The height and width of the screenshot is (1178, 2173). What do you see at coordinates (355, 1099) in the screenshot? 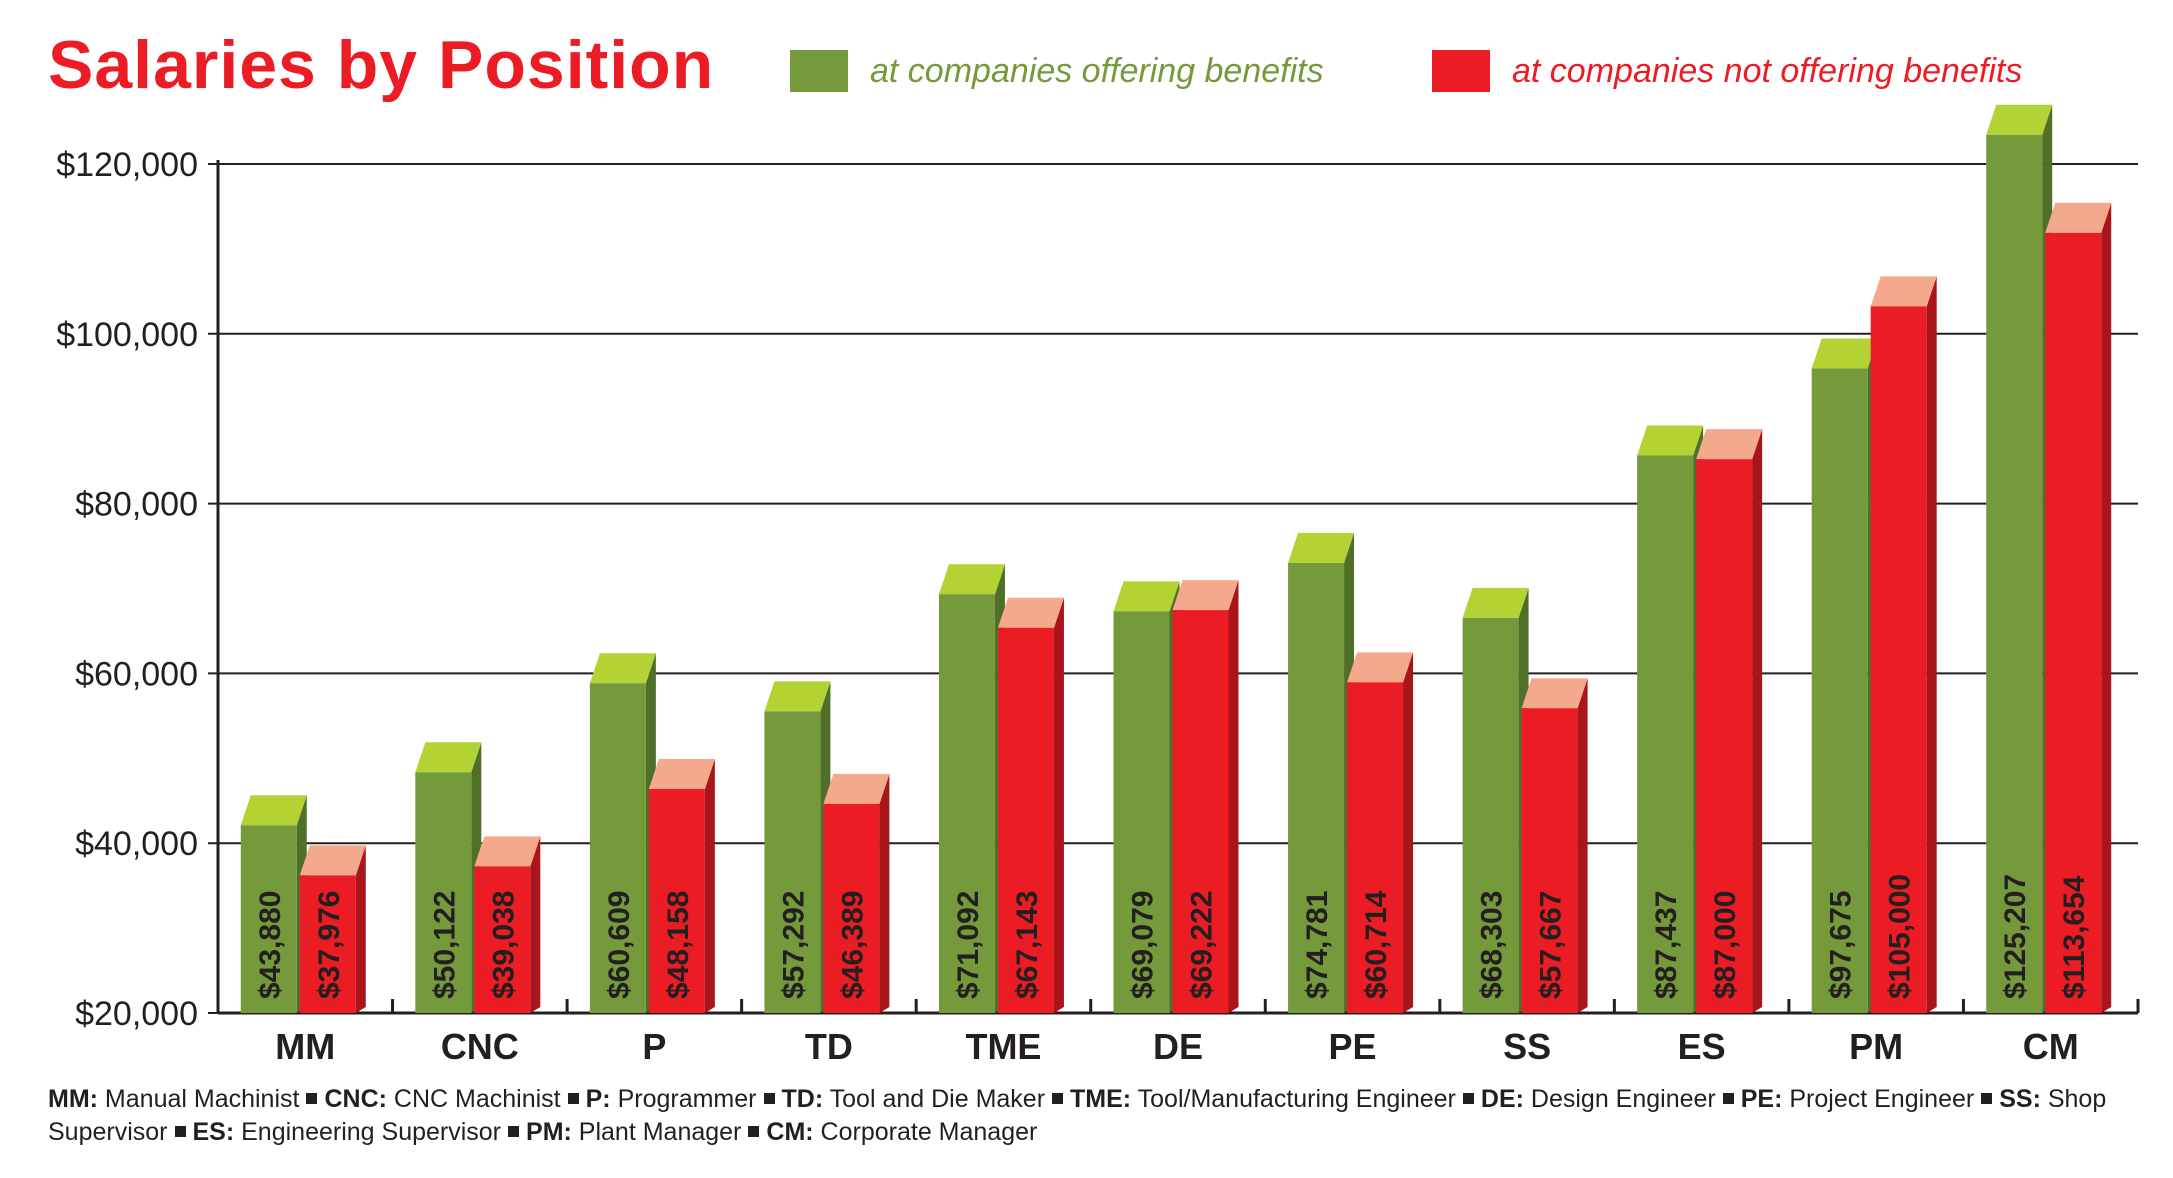
I see `footnote-abbr: CNC:` at bounding box center [355, 1099].